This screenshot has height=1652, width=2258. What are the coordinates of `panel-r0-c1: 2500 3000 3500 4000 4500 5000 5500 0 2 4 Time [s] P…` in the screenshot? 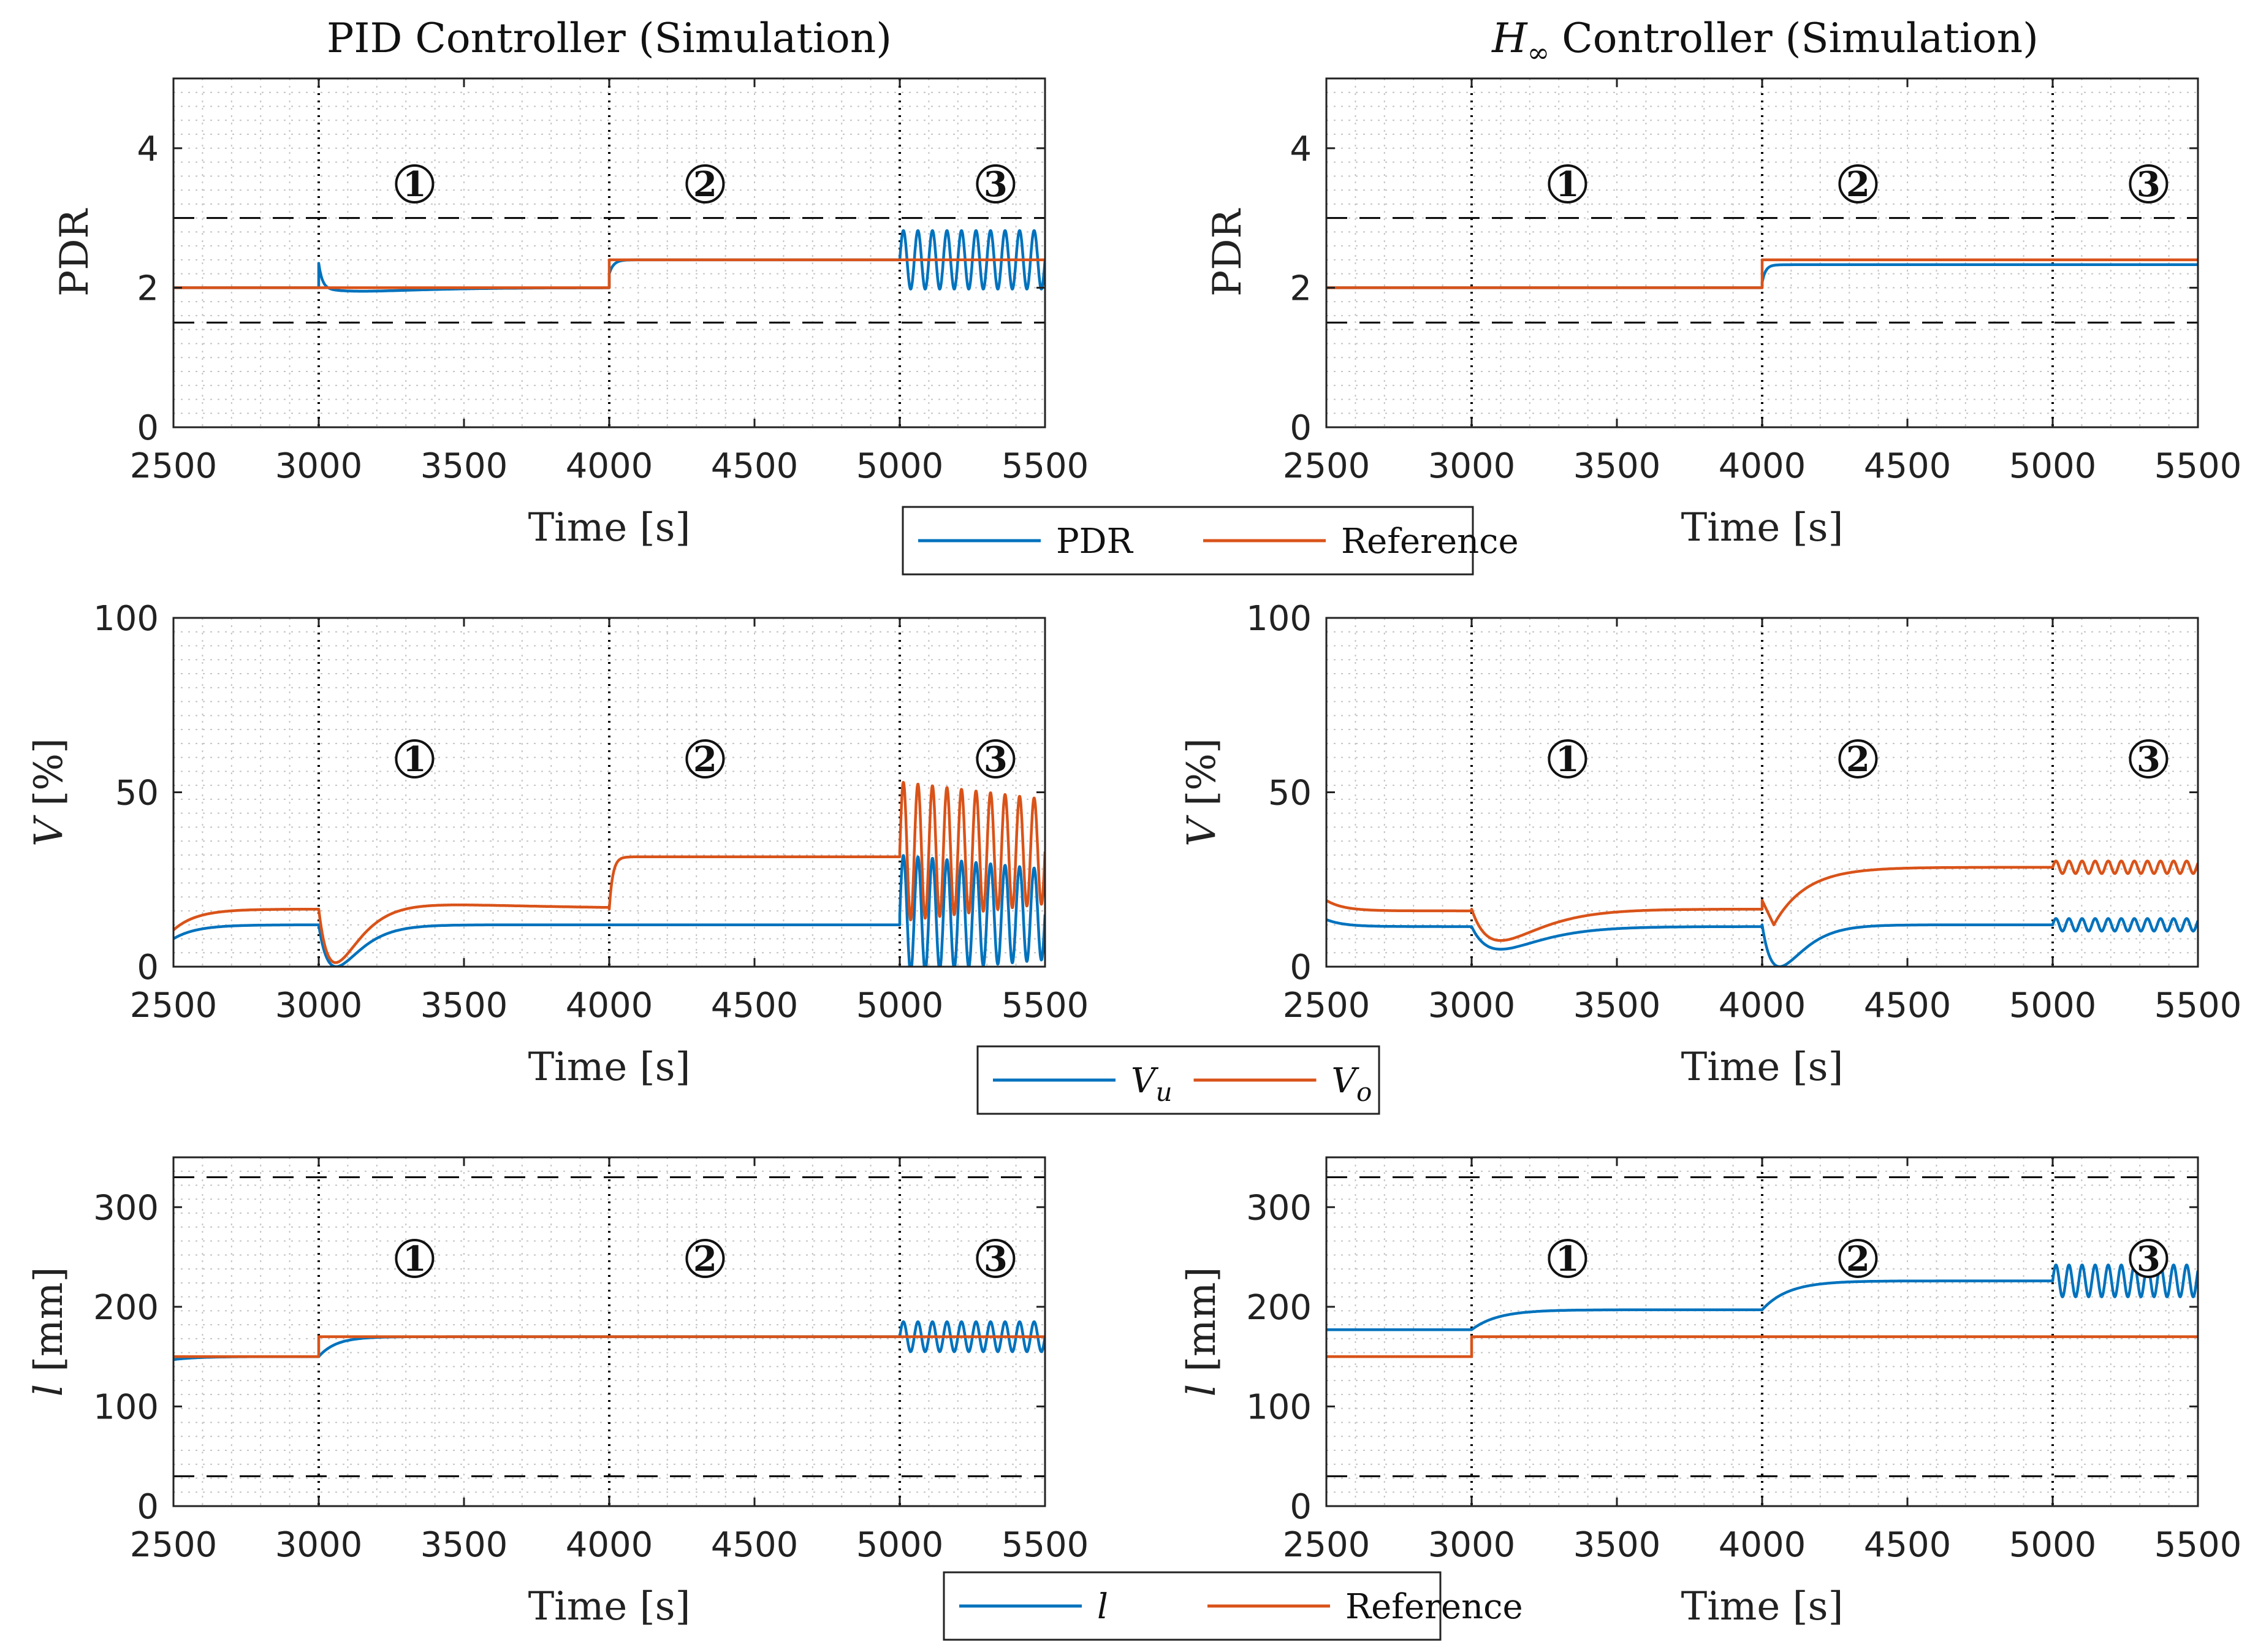 It's located at (1723, 313).